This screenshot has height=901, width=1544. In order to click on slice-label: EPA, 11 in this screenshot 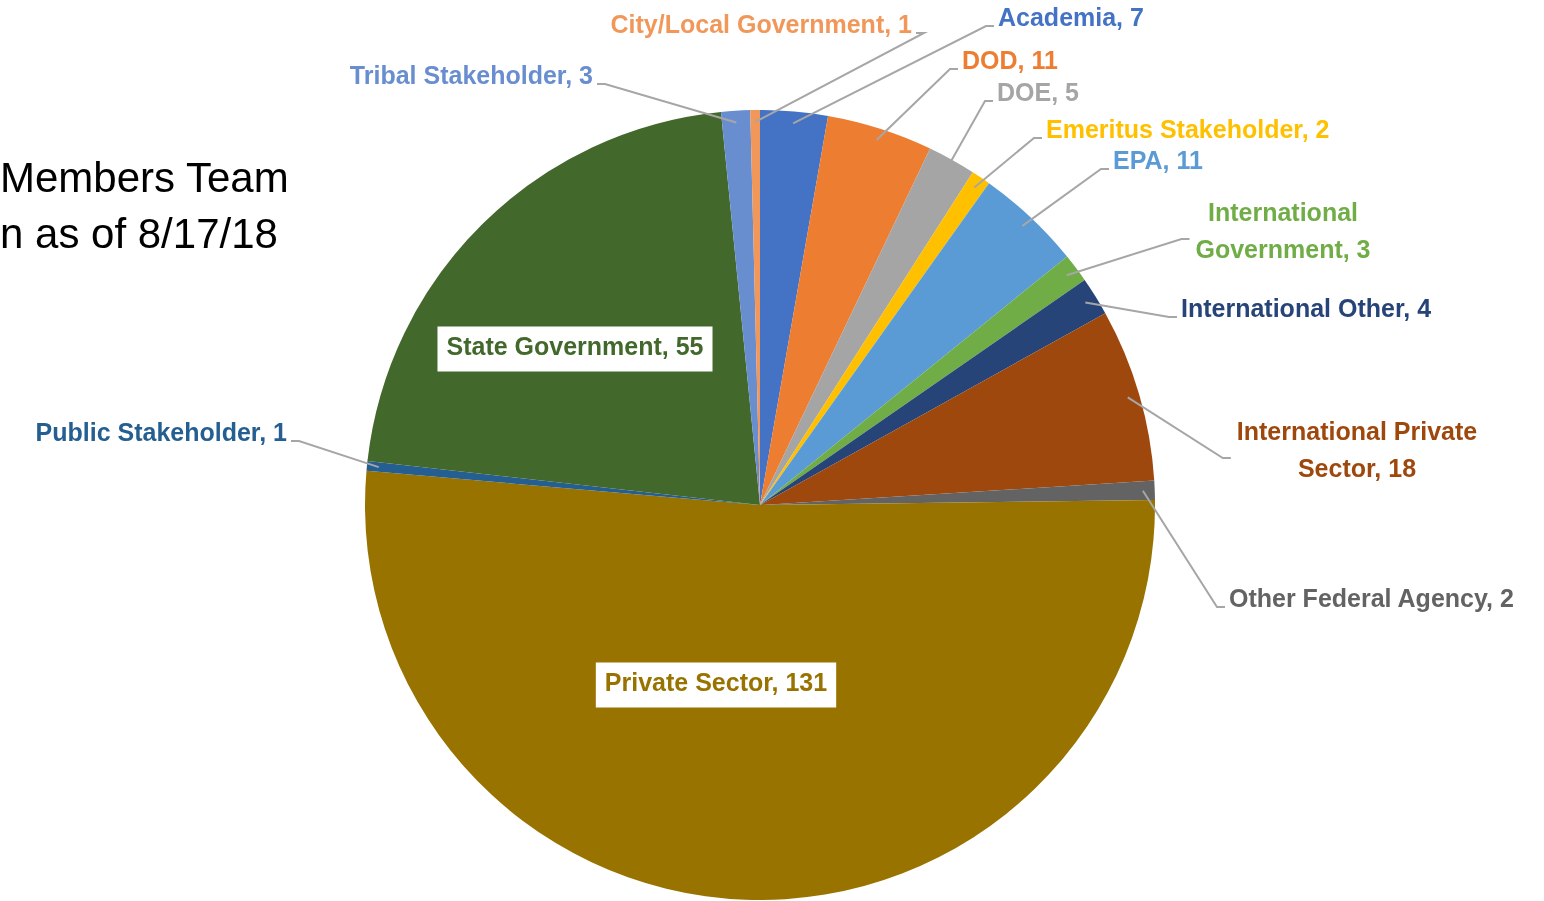, I will do `click(1158, 160)`.